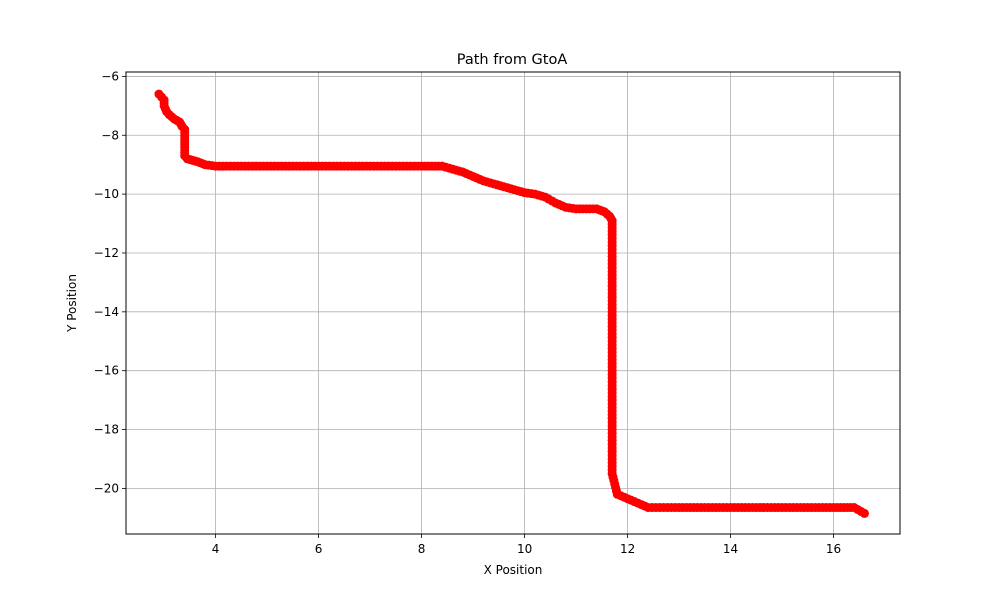  Describe the element at coordinates (110, 76) in the screenshot. I see `y-tick-label: −6` at that location.